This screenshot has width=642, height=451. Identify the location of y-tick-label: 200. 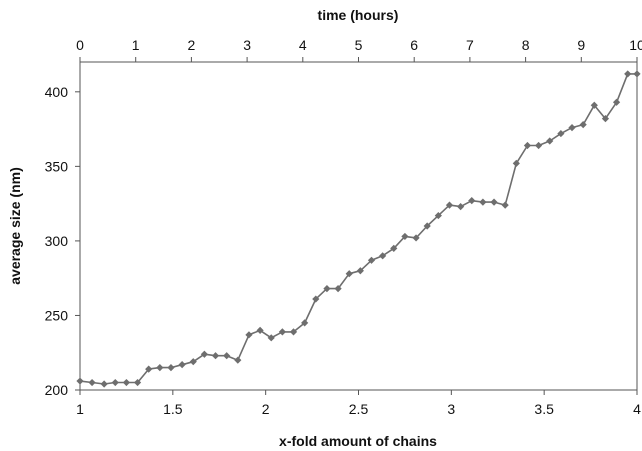
(57, 390).